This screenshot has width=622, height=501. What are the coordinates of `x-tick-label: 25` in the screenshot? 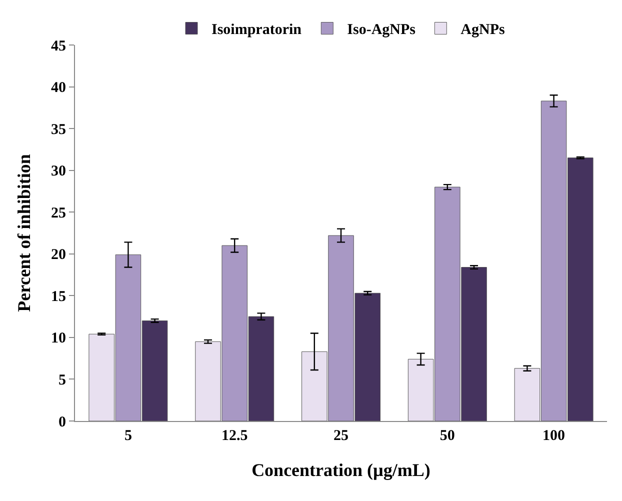 It's located at (341, 436).